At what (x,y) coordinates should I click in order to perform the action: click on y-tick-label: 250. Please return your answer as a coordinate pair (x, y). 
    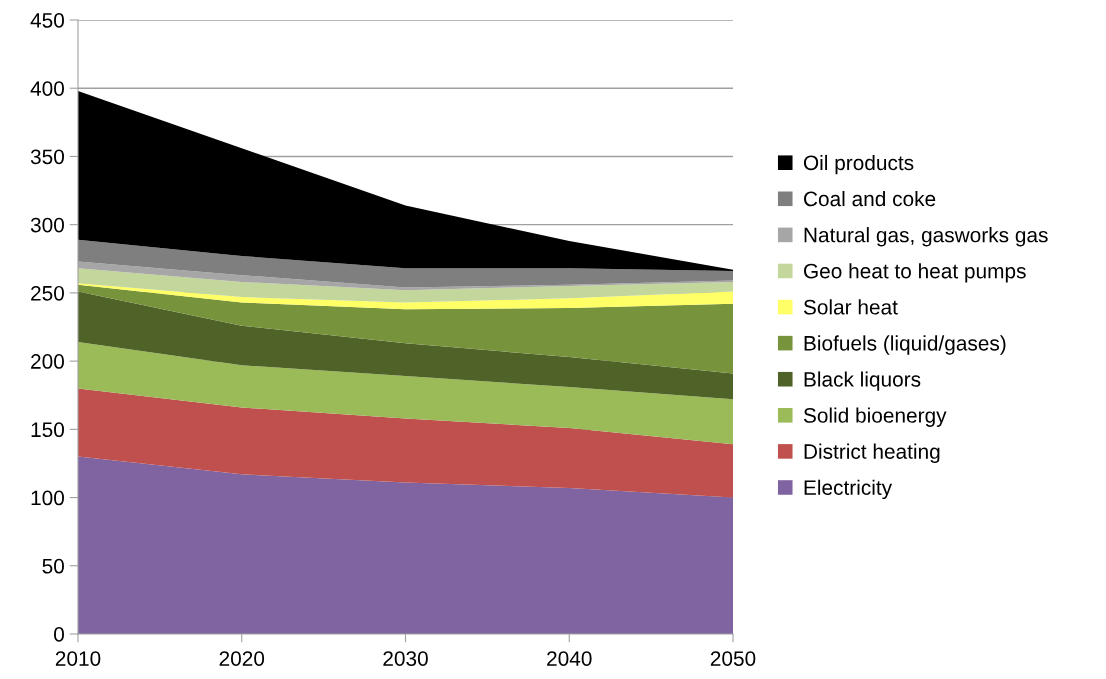
    Looking at the image, I should click on (47, 293).